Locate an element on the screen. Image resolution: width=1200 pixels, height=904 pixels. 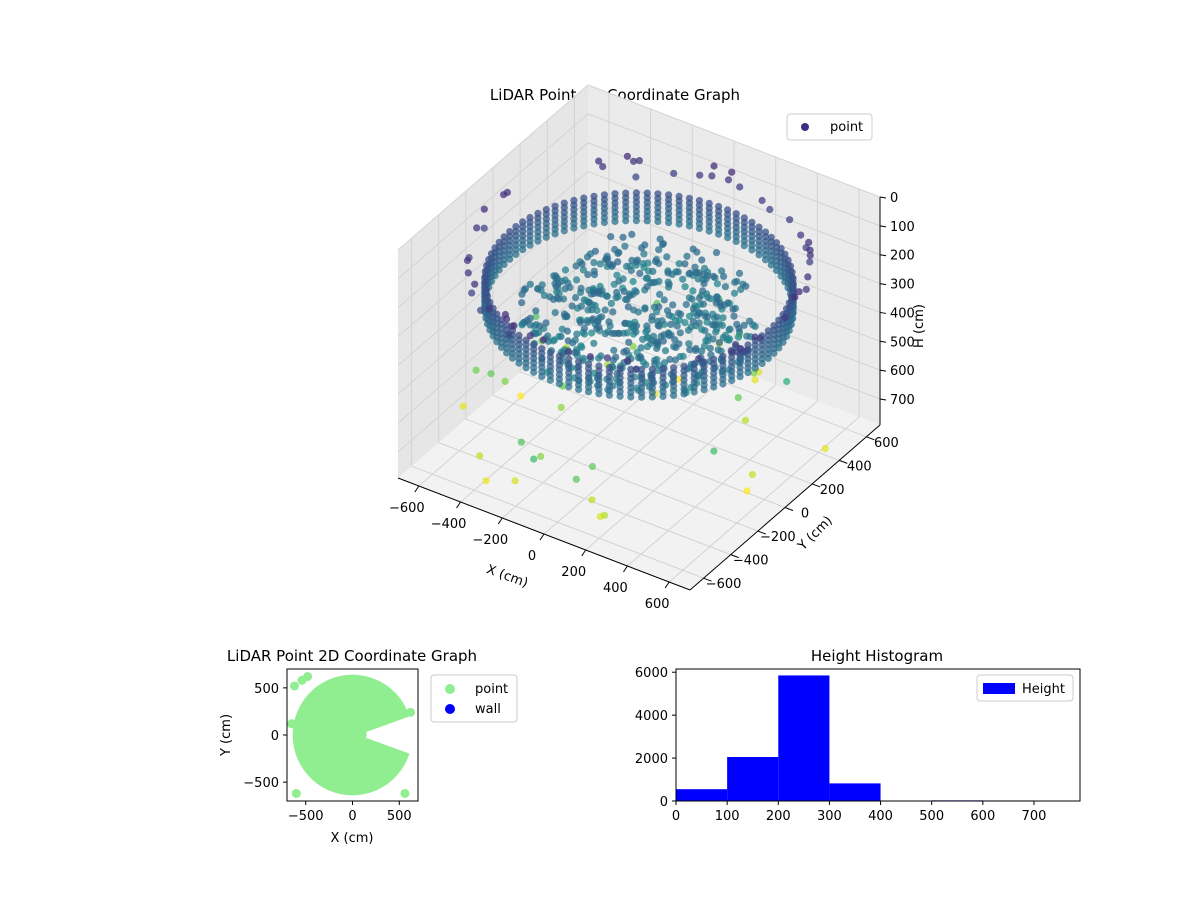
chart-3d-z-tick-label: 600 is located at coordinates (902, 371).